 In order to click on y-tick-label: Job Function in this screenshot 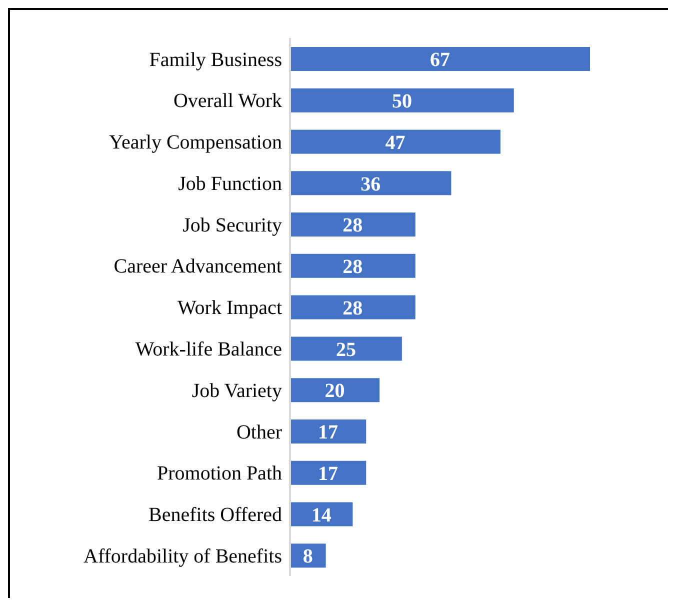, I will do `click(230, 183)`.